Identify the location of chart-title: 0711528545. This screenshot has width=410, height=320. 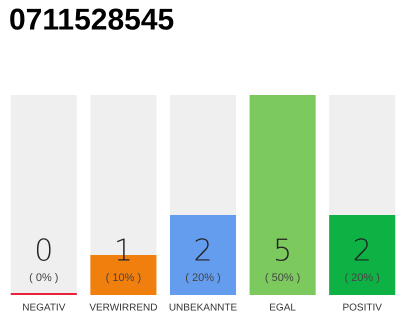
(91, 20).